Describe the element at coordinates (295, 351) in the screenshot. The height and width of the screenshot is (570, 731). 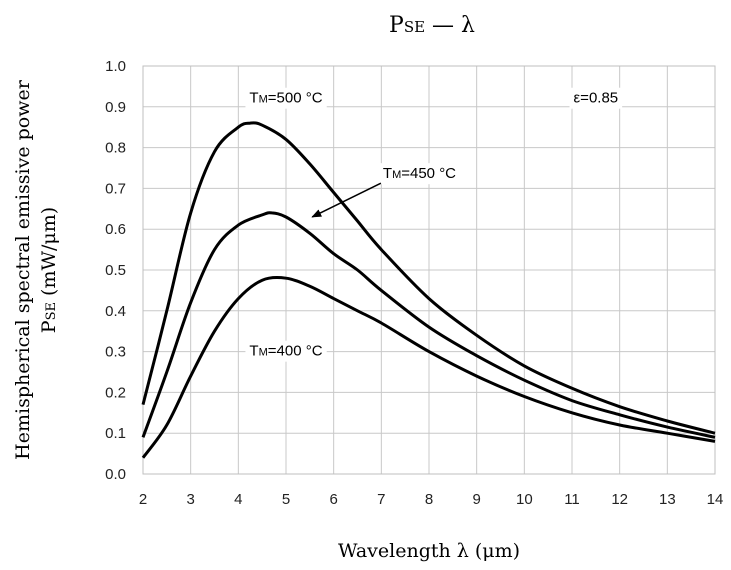
I see `annotation-rest: =400 °C` at that location.